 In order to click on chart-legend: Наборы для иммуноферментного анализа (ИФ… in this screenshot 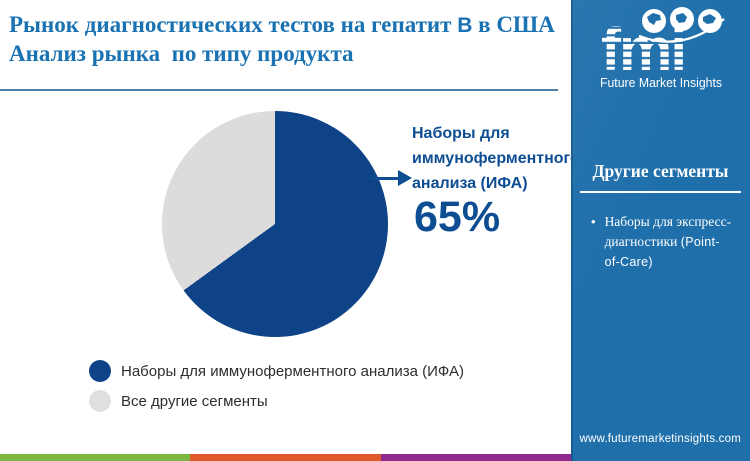, I will do `click(276, 386)`.